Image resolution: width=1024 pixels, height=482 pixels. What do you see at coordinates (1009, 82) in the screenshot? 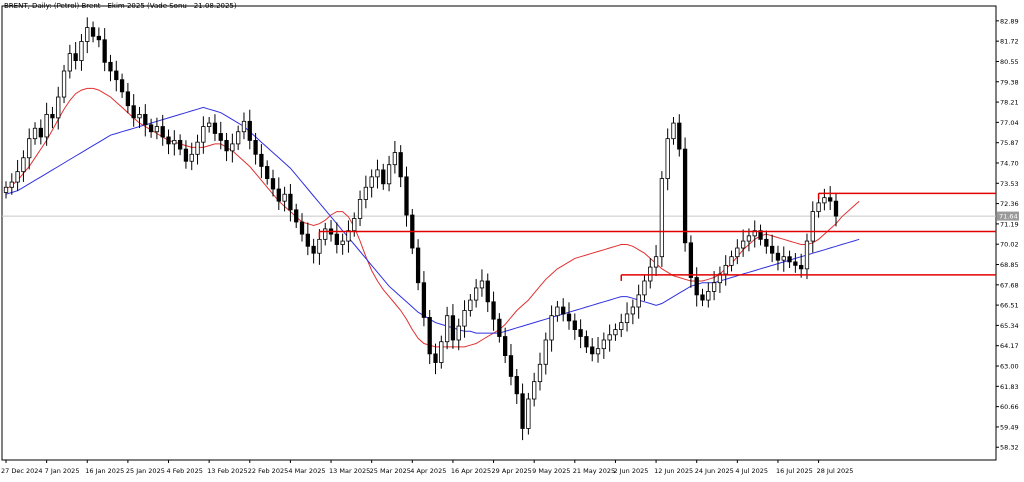
I see `y-tick-label: 79.38` at bounding box center [1009, 82].